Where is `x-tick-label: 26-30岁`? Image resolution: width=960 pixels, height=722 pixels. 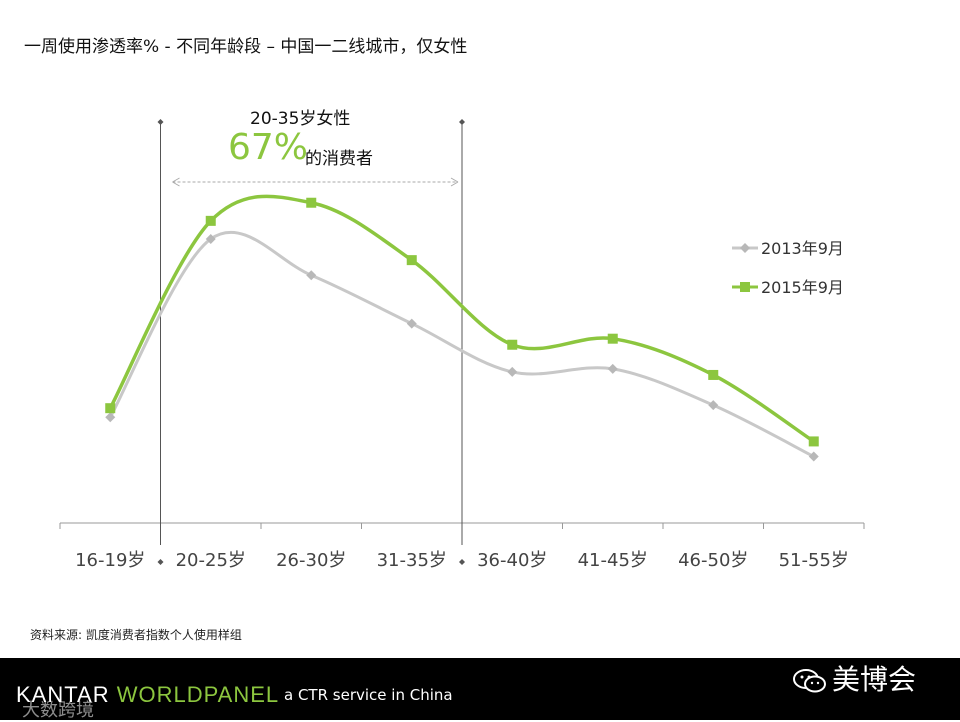
x-tick-label: 26-30岁 is located at coordinates (311, 560).